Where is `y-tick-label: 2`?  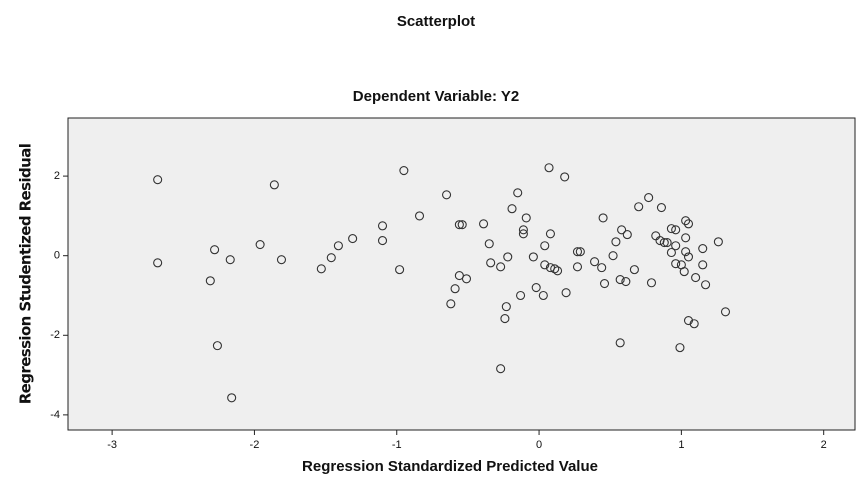 y-tick-label: 2 is located at coordinates (57, 176).